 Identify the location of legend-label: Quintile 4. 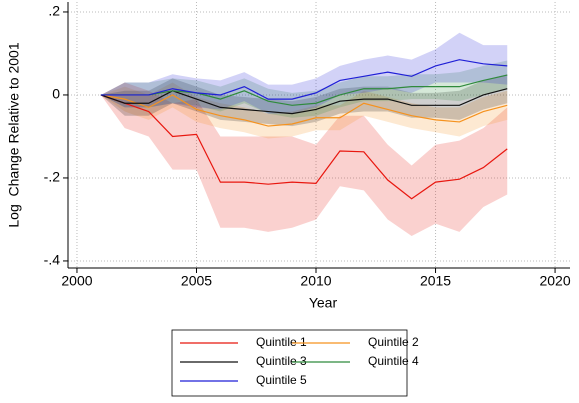
(393, 361).